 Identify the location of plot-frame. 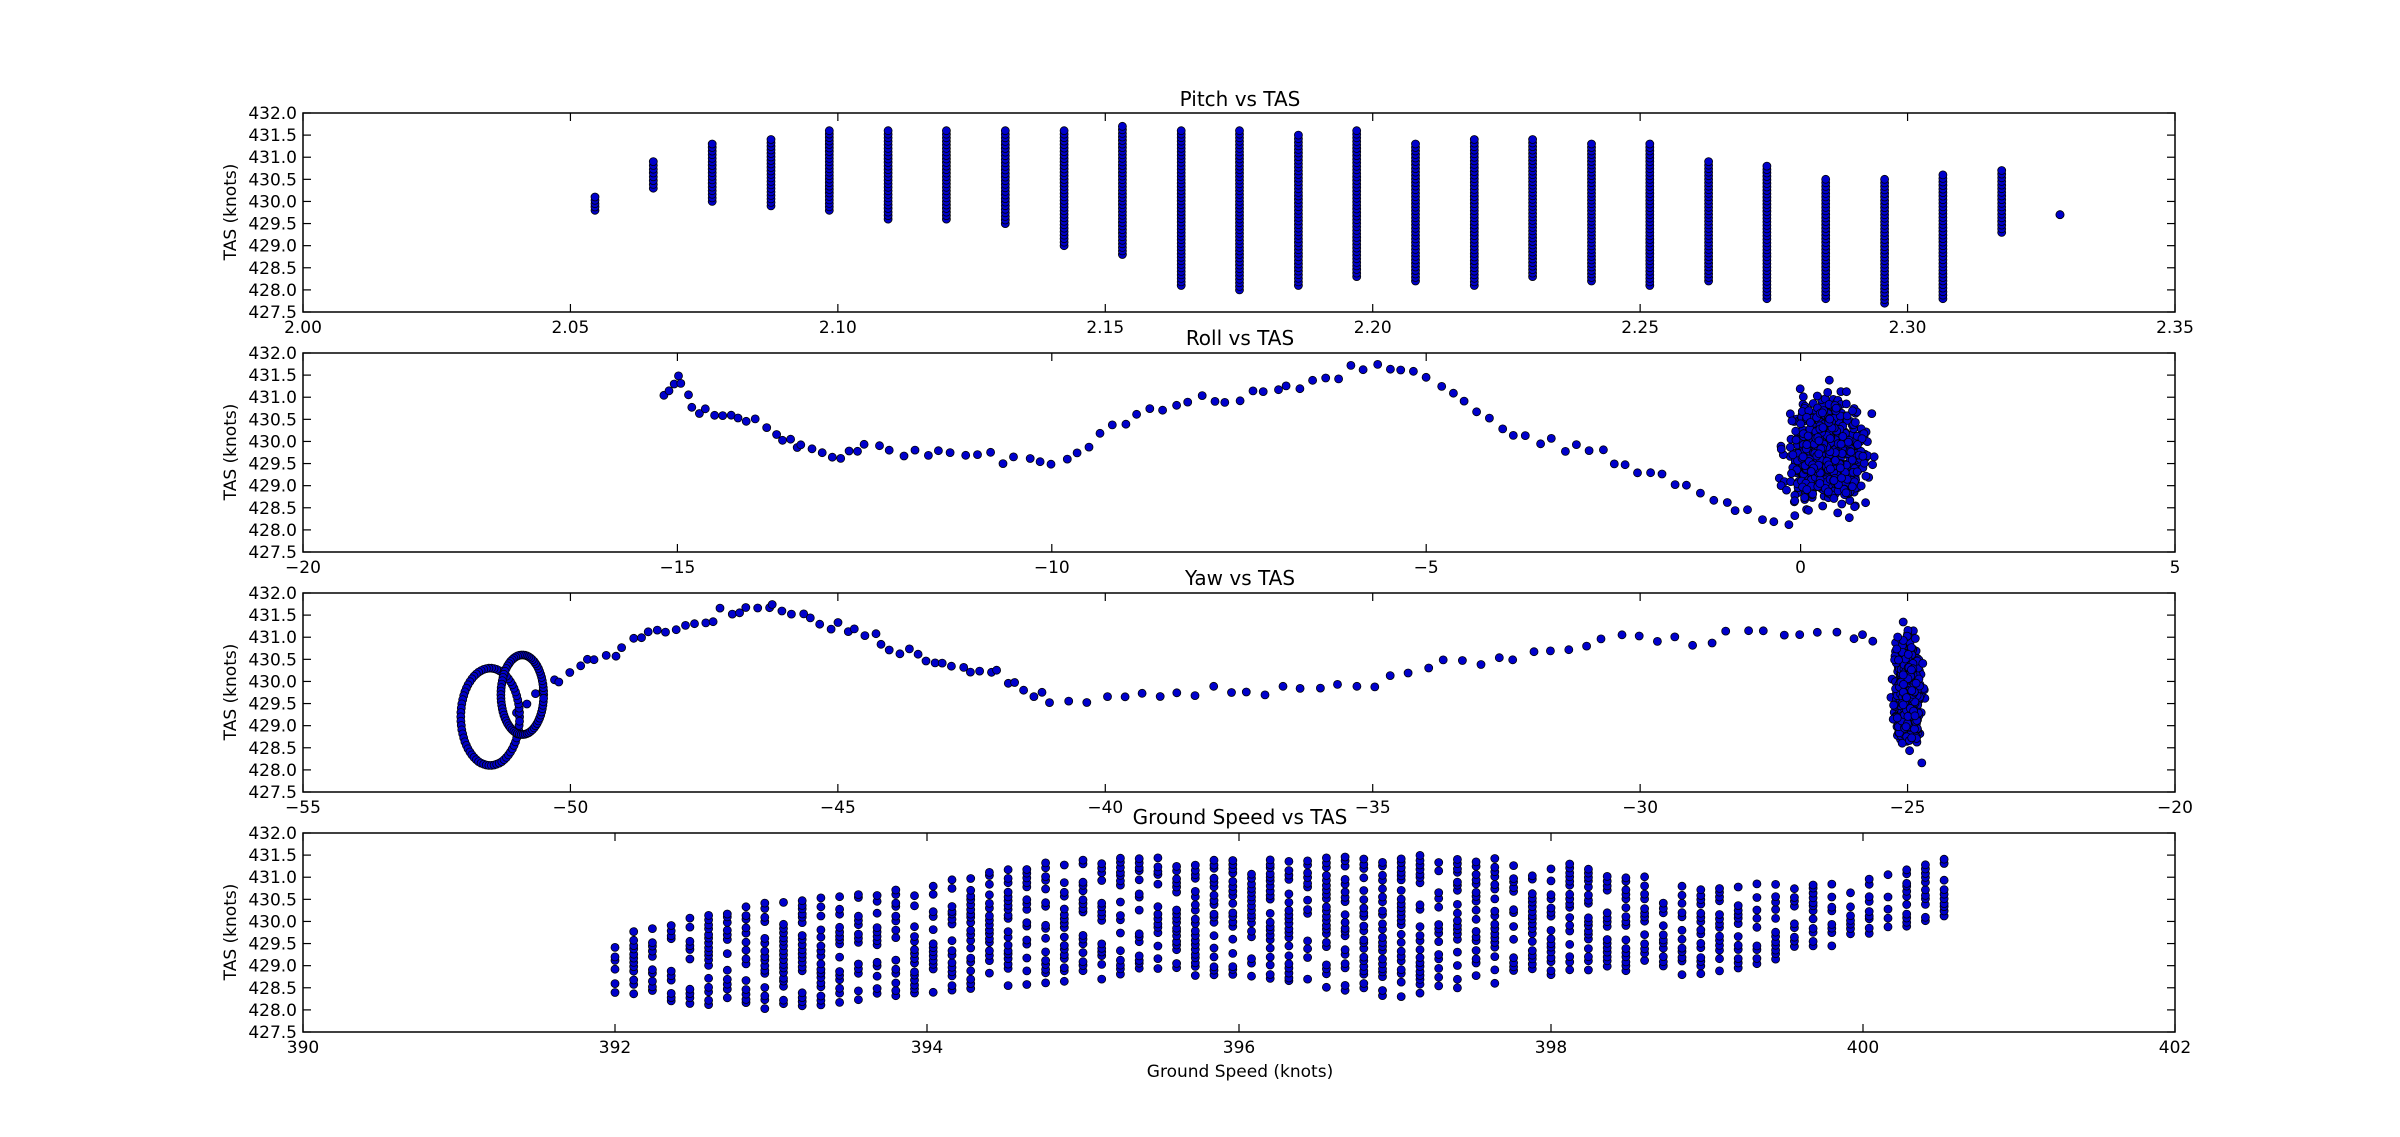
(1239, 212).